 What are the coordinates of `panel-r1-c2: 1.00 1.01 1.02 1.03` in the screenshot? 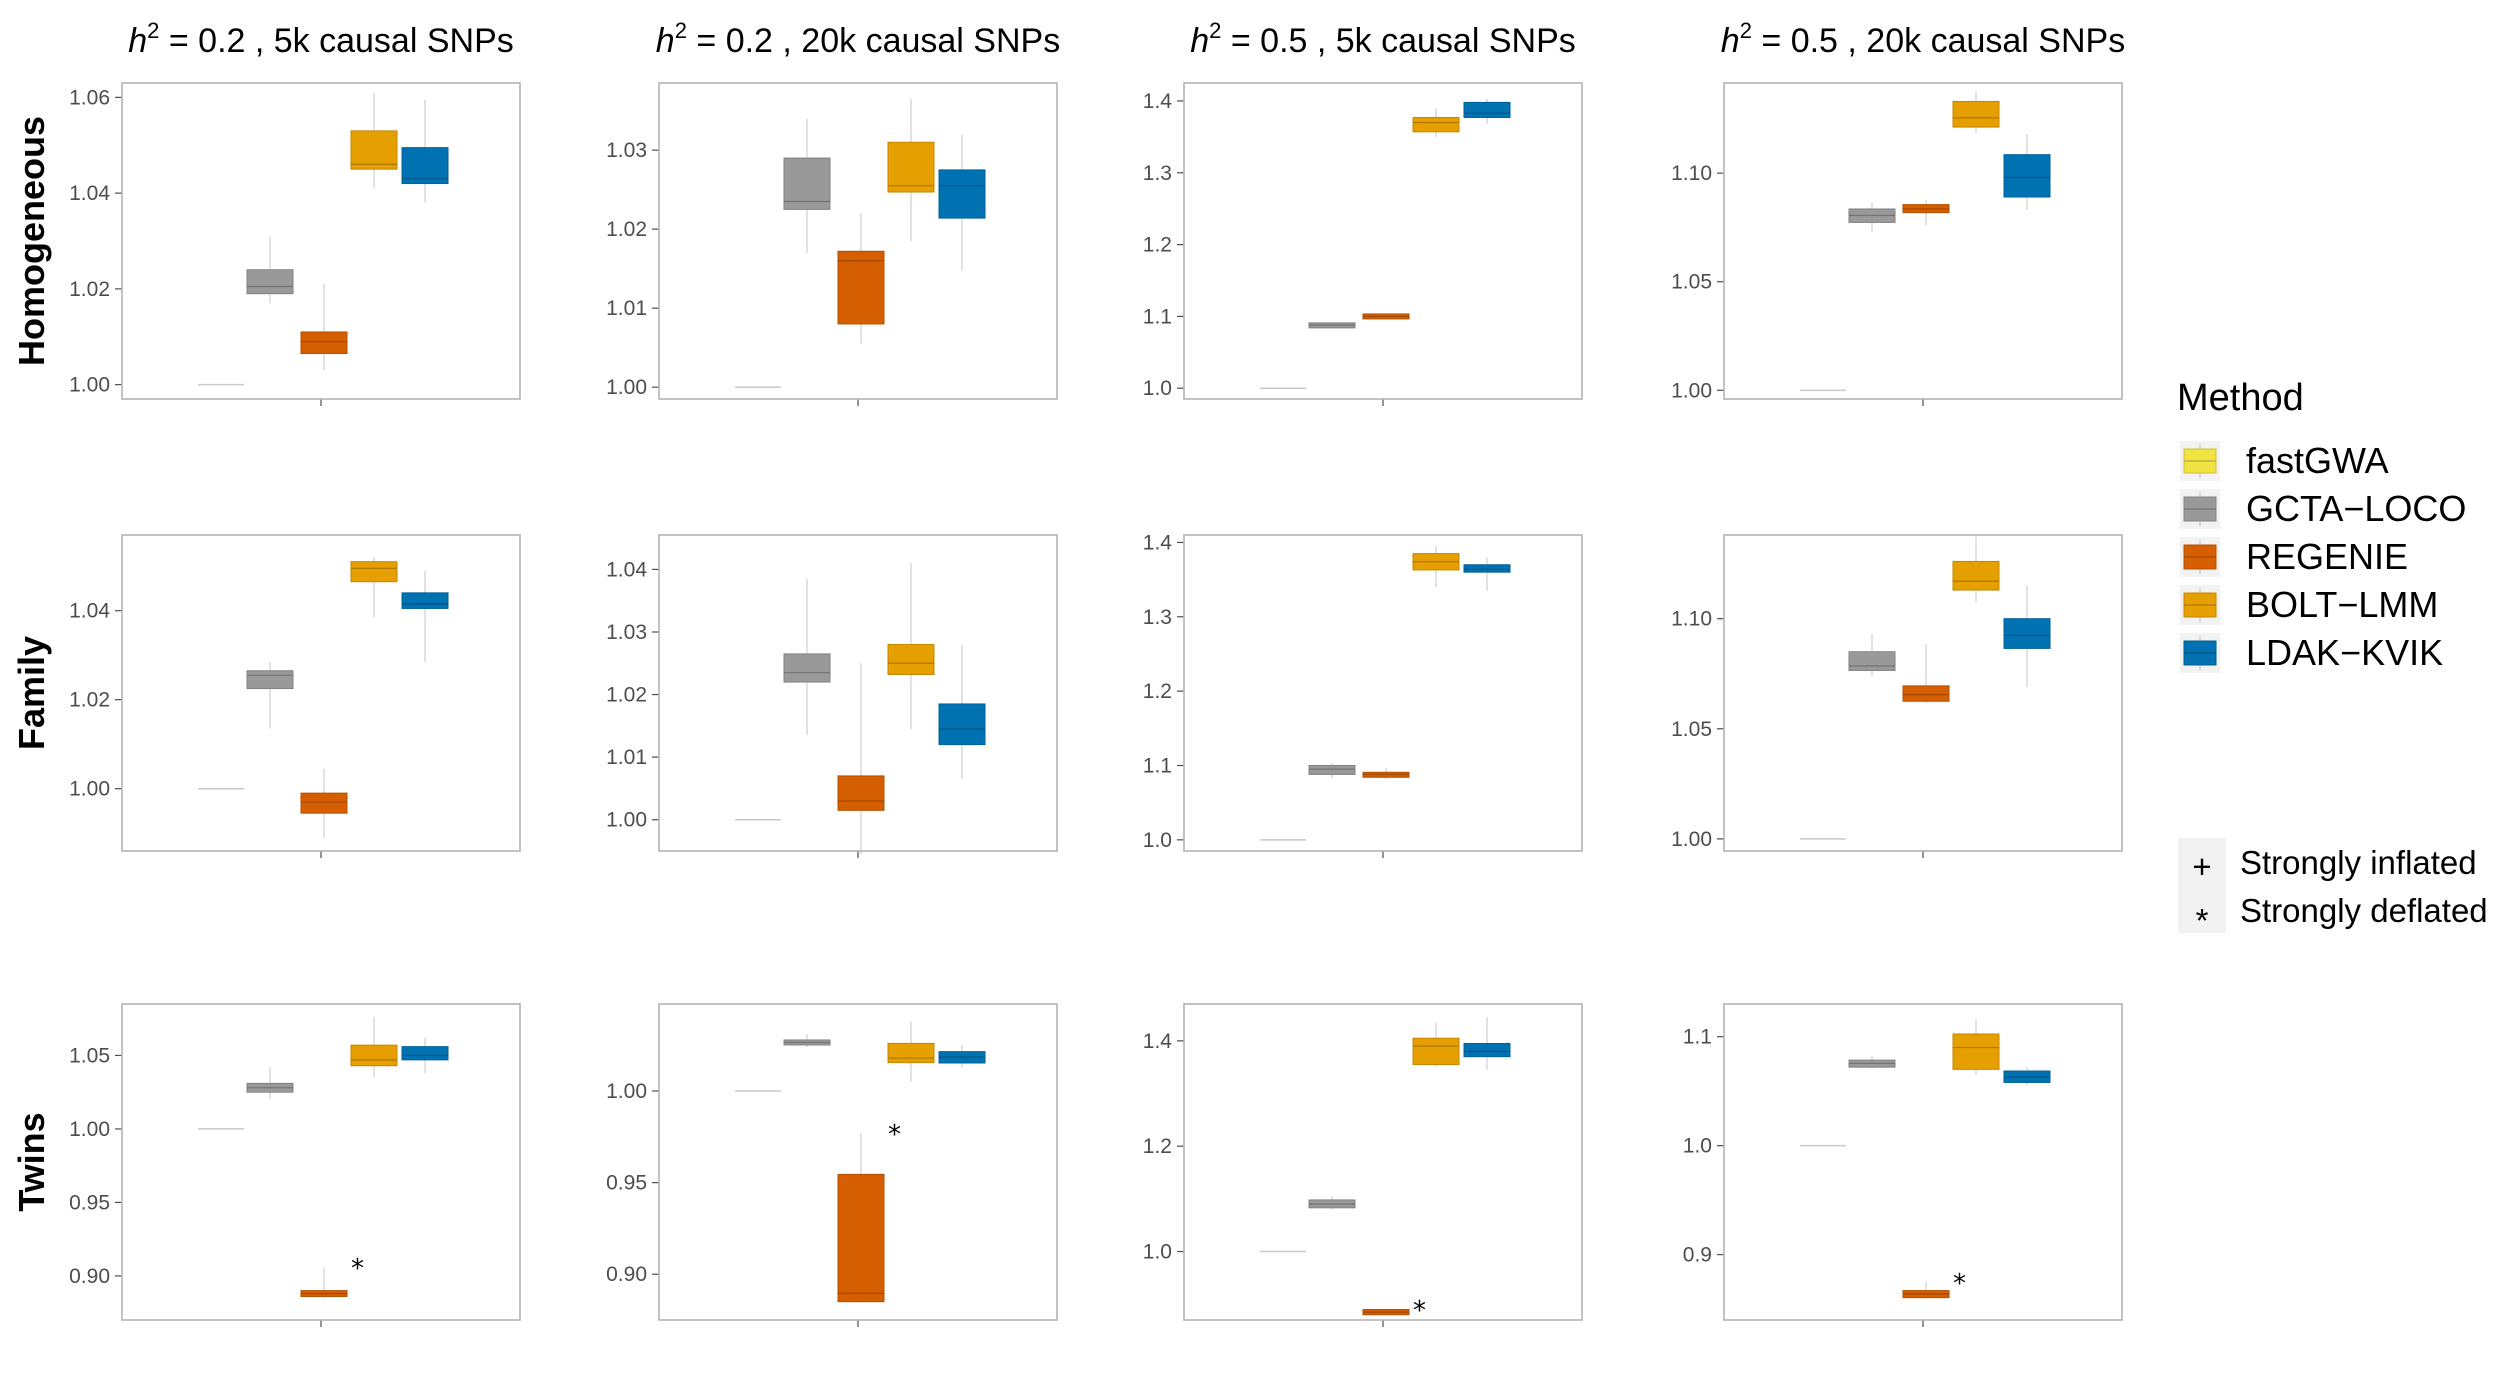 It's located at (832, 244).